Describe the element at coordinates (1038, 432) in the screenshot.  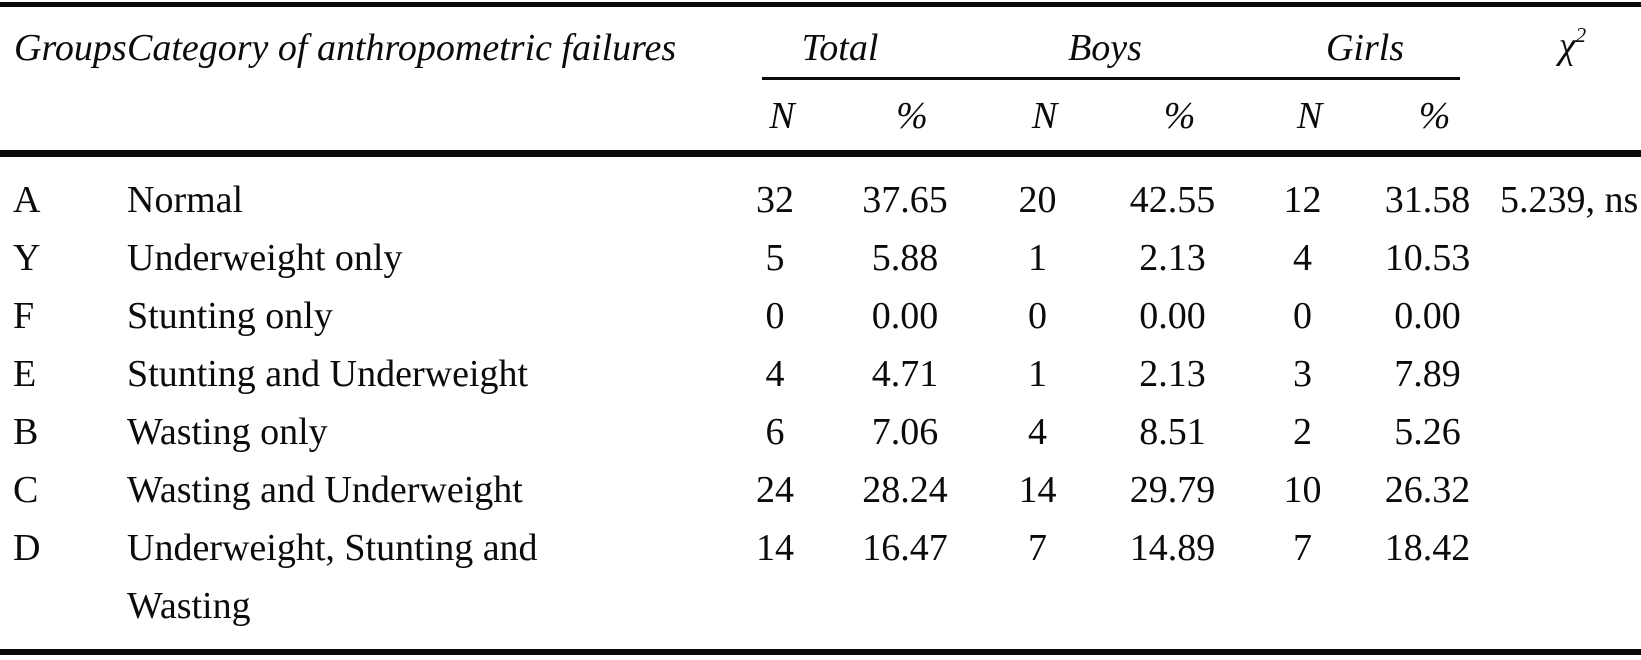
I see `cell-boys-n: 4` at that location.